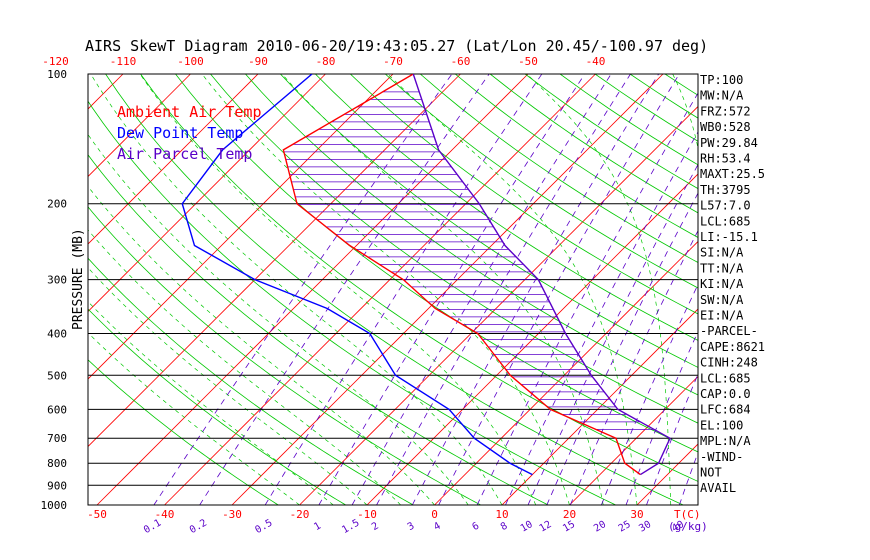 The width and height of the screenshot is (870, 560). I want to click on top-temp-tick: -90, so click(258, 61).